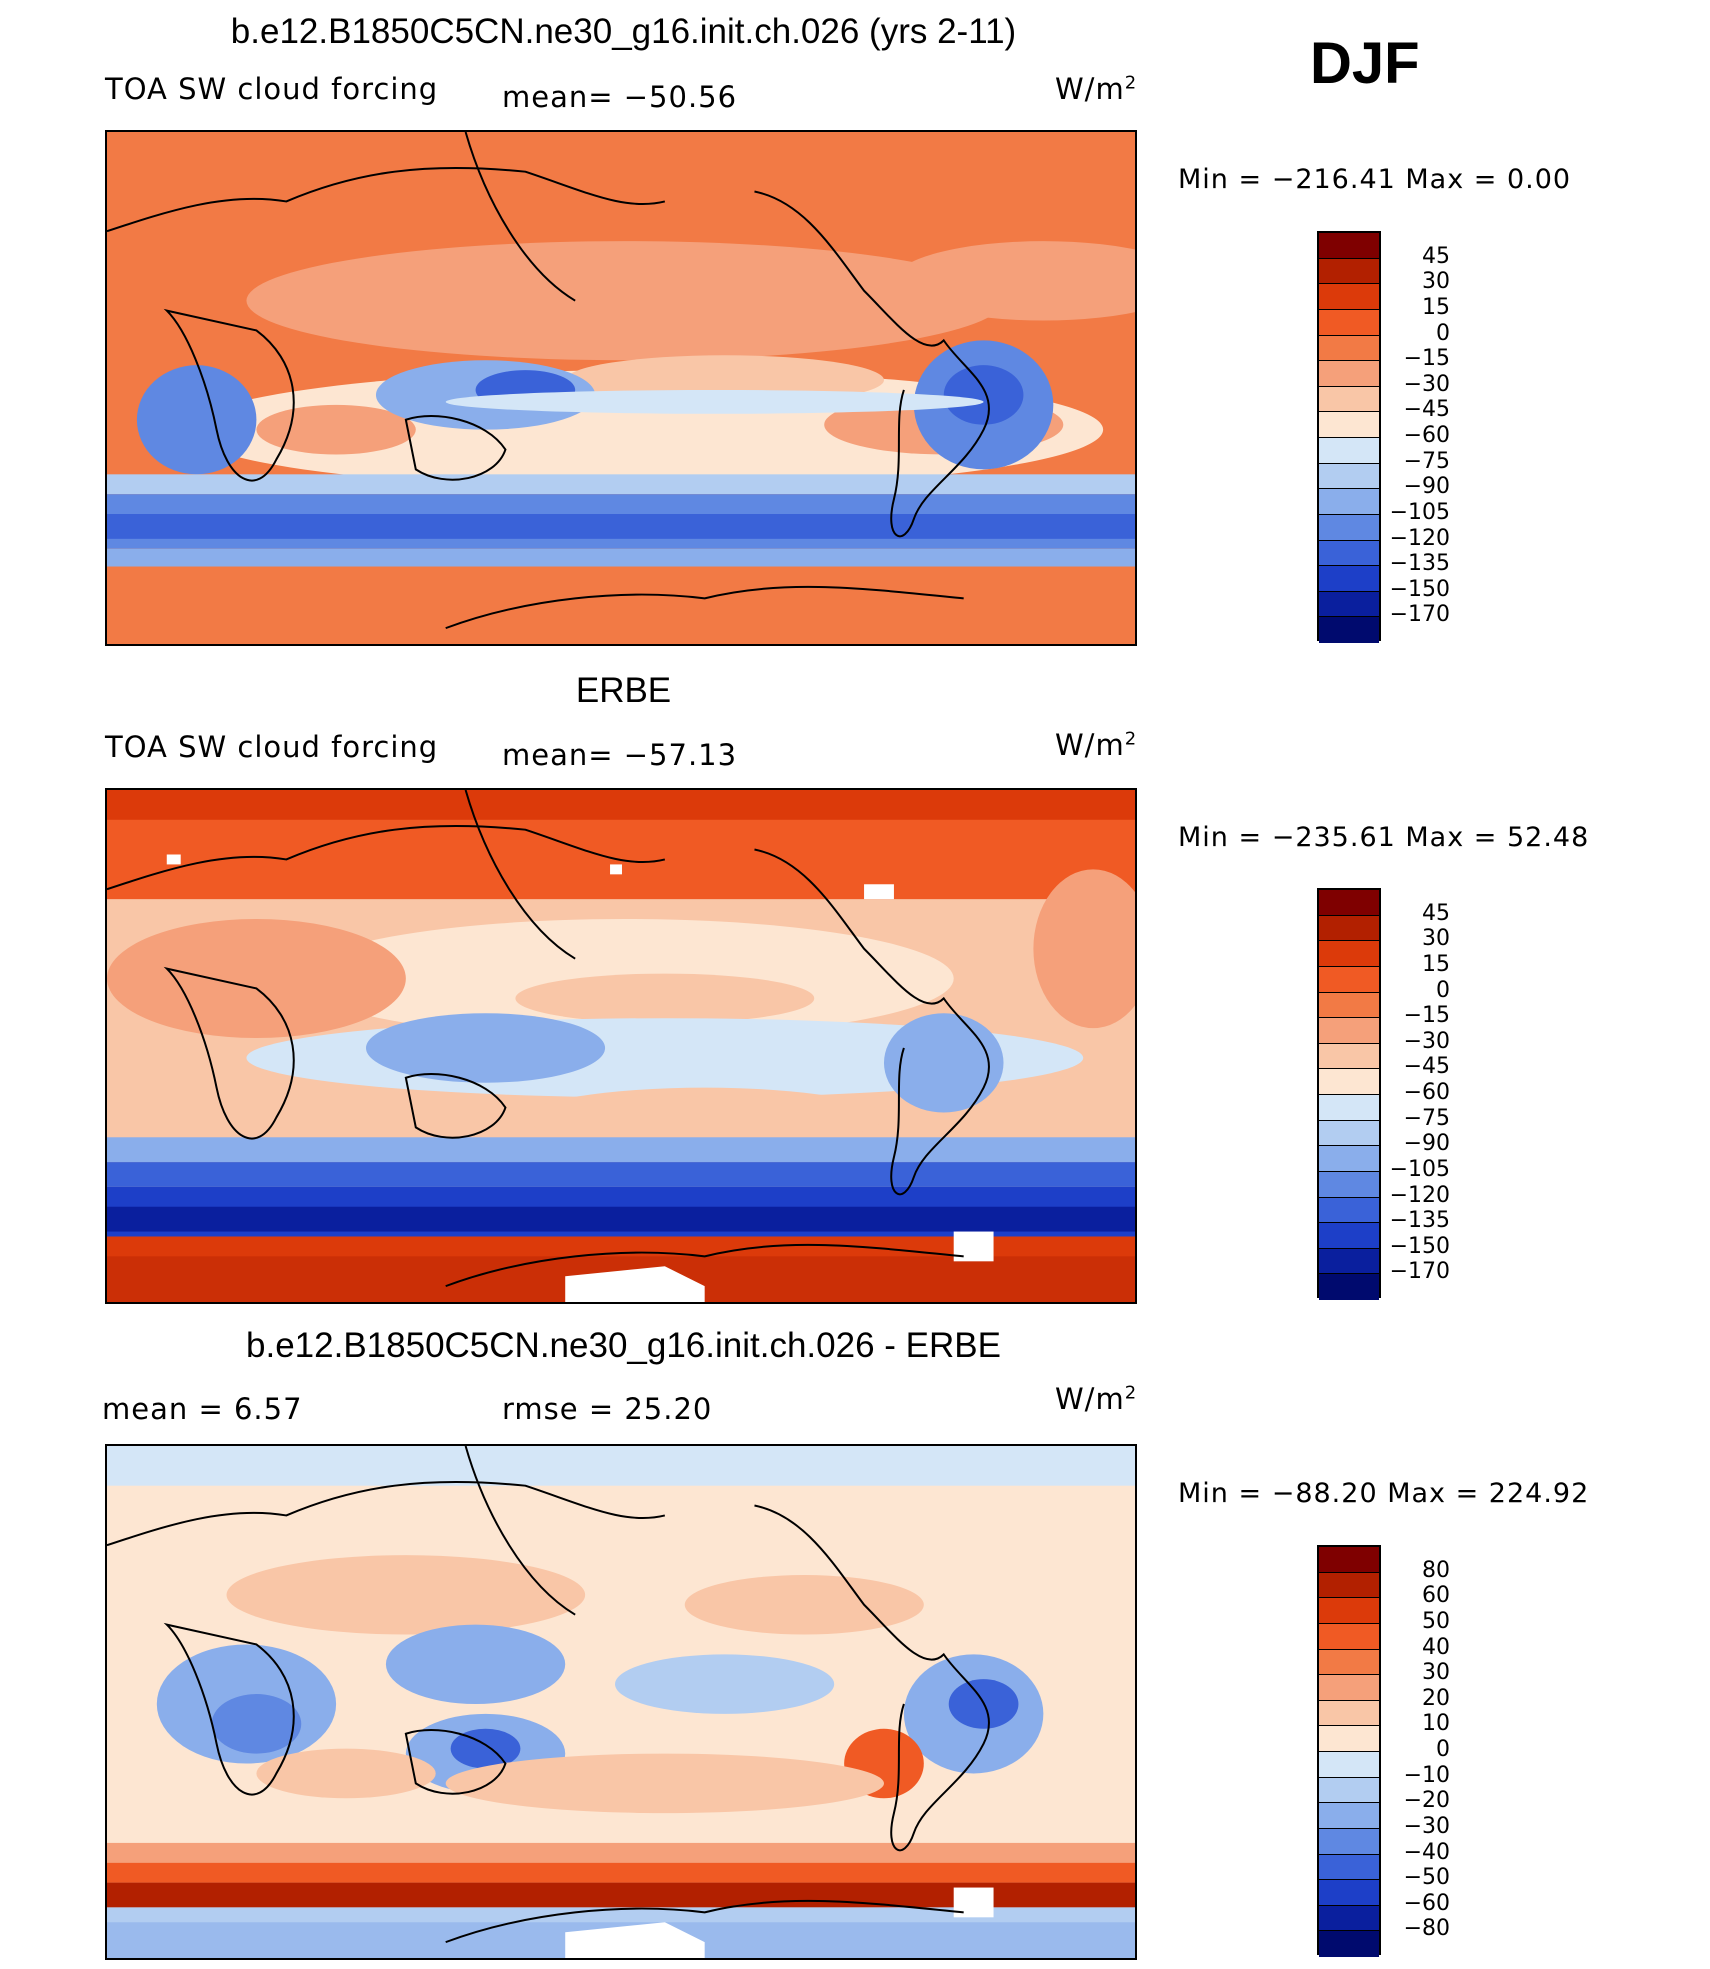 Image resolution: width=1710 pixels, height=1969 pixels. Describe the element at coordinates (1436, 1724) in the screenshot. I see `colorbar-tick-label: 10` at that location.